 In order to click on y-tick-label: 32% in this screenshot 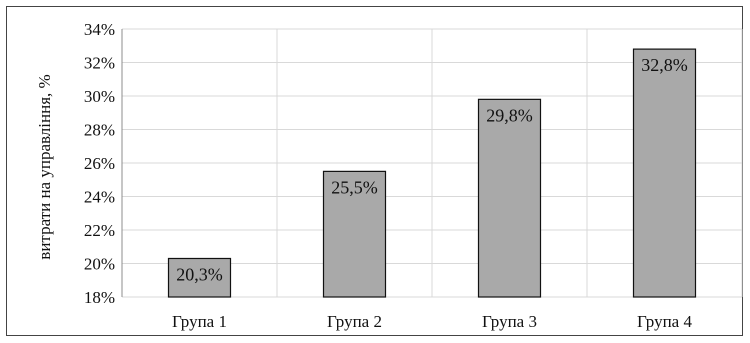, I will do `click(99, 63)`.